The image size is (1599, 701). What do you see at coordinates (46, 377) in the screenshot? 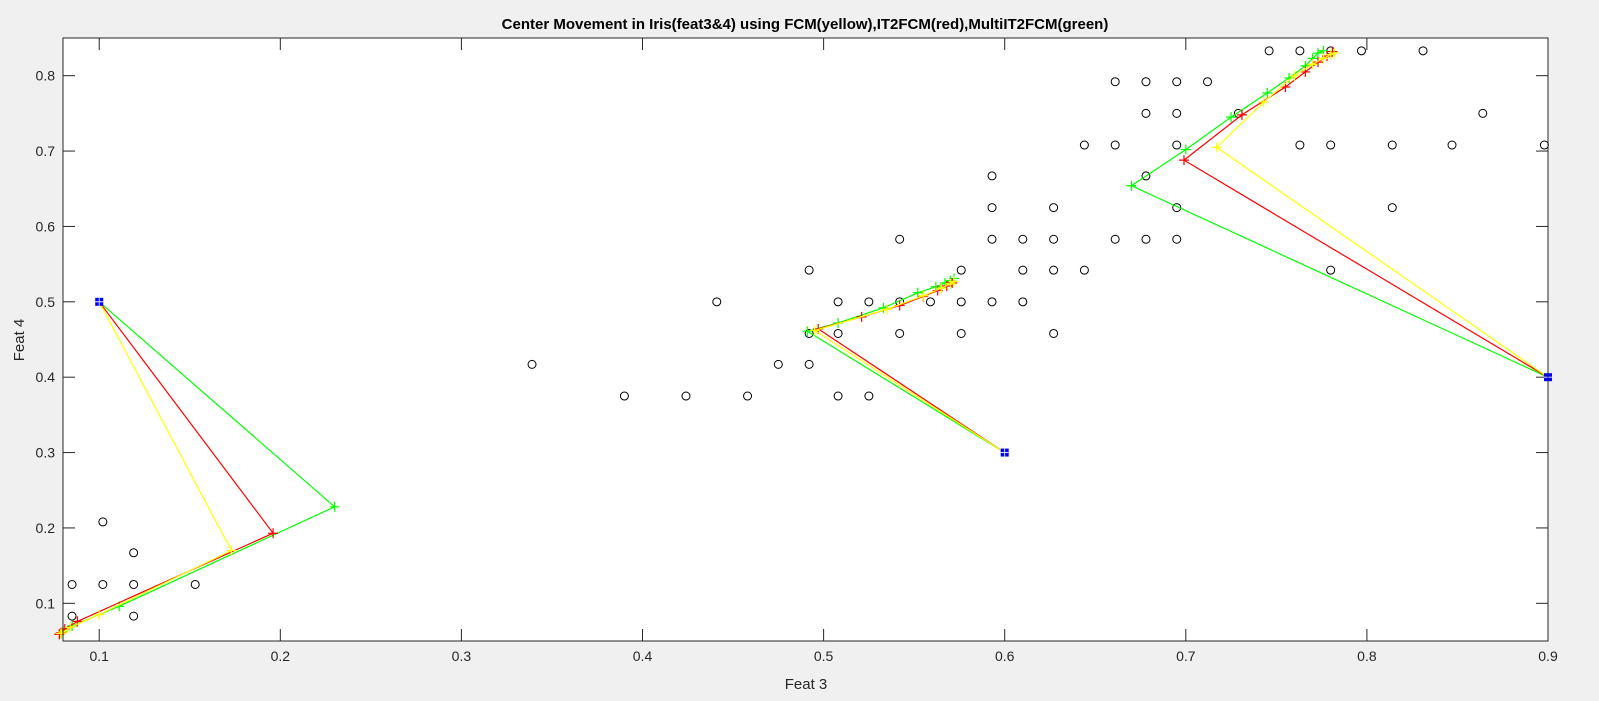
I see `y-tick-label: 0.4` at bounding box center [46, 377].